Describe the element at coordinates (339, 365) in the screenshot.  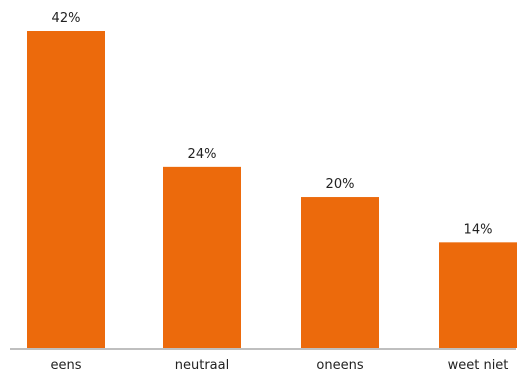
I see `category-label-oneens: oneens` at that location.